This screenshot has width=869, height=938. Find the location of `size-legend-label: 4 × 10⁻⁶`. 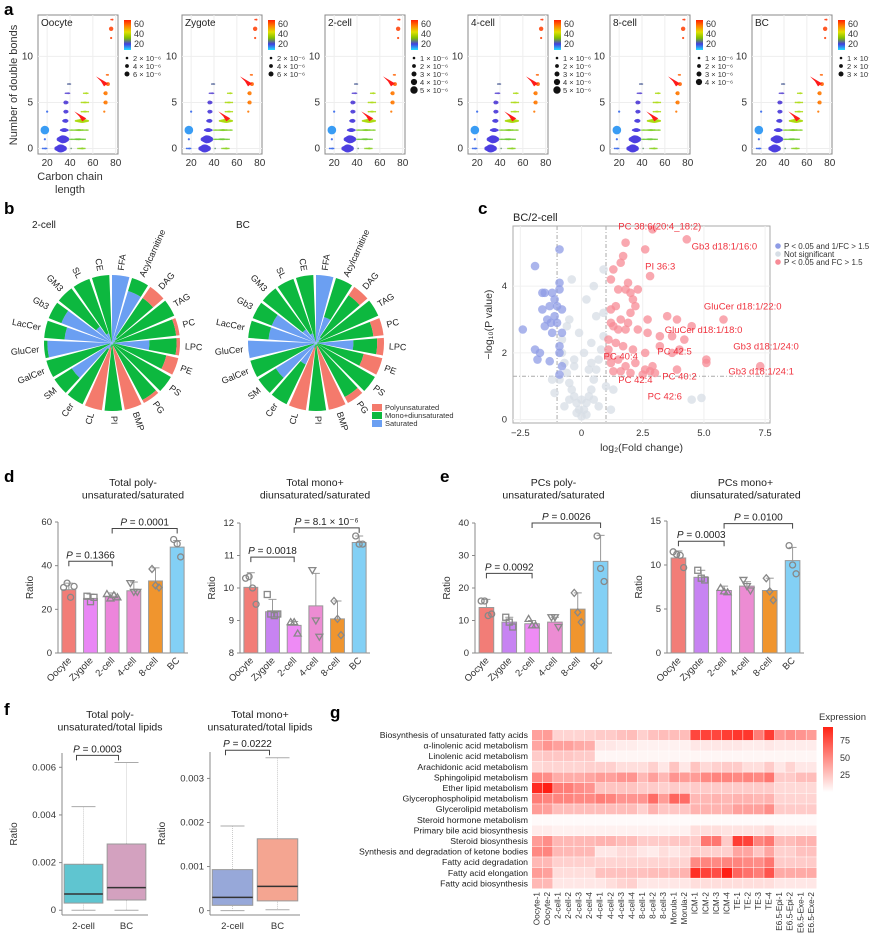

size-legend-label: 4 × 10⁻⁶ is located at coordinates (577, 82).